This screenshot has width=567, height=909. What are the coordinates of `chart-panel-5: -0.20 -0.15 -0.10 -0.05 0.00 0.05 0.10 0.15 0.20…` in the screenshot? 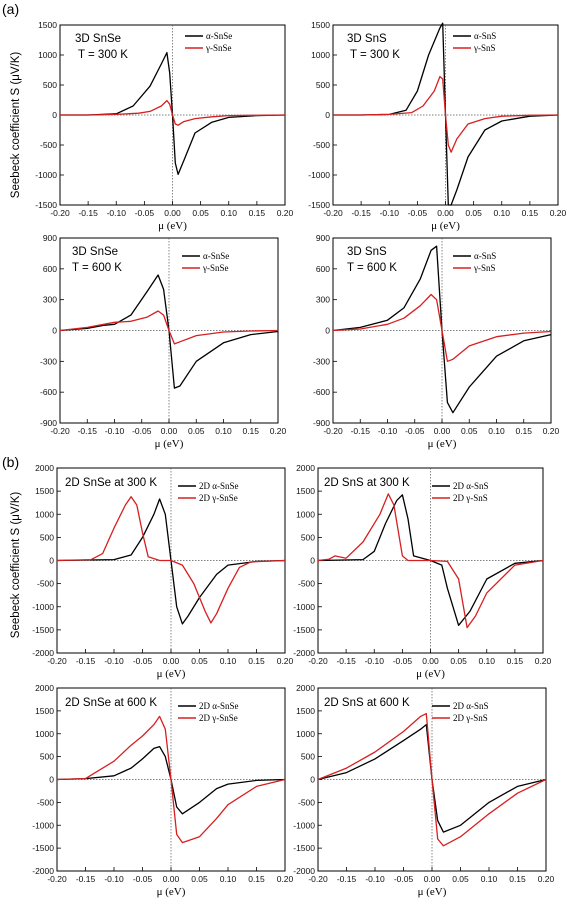 It's located at (422, 571).